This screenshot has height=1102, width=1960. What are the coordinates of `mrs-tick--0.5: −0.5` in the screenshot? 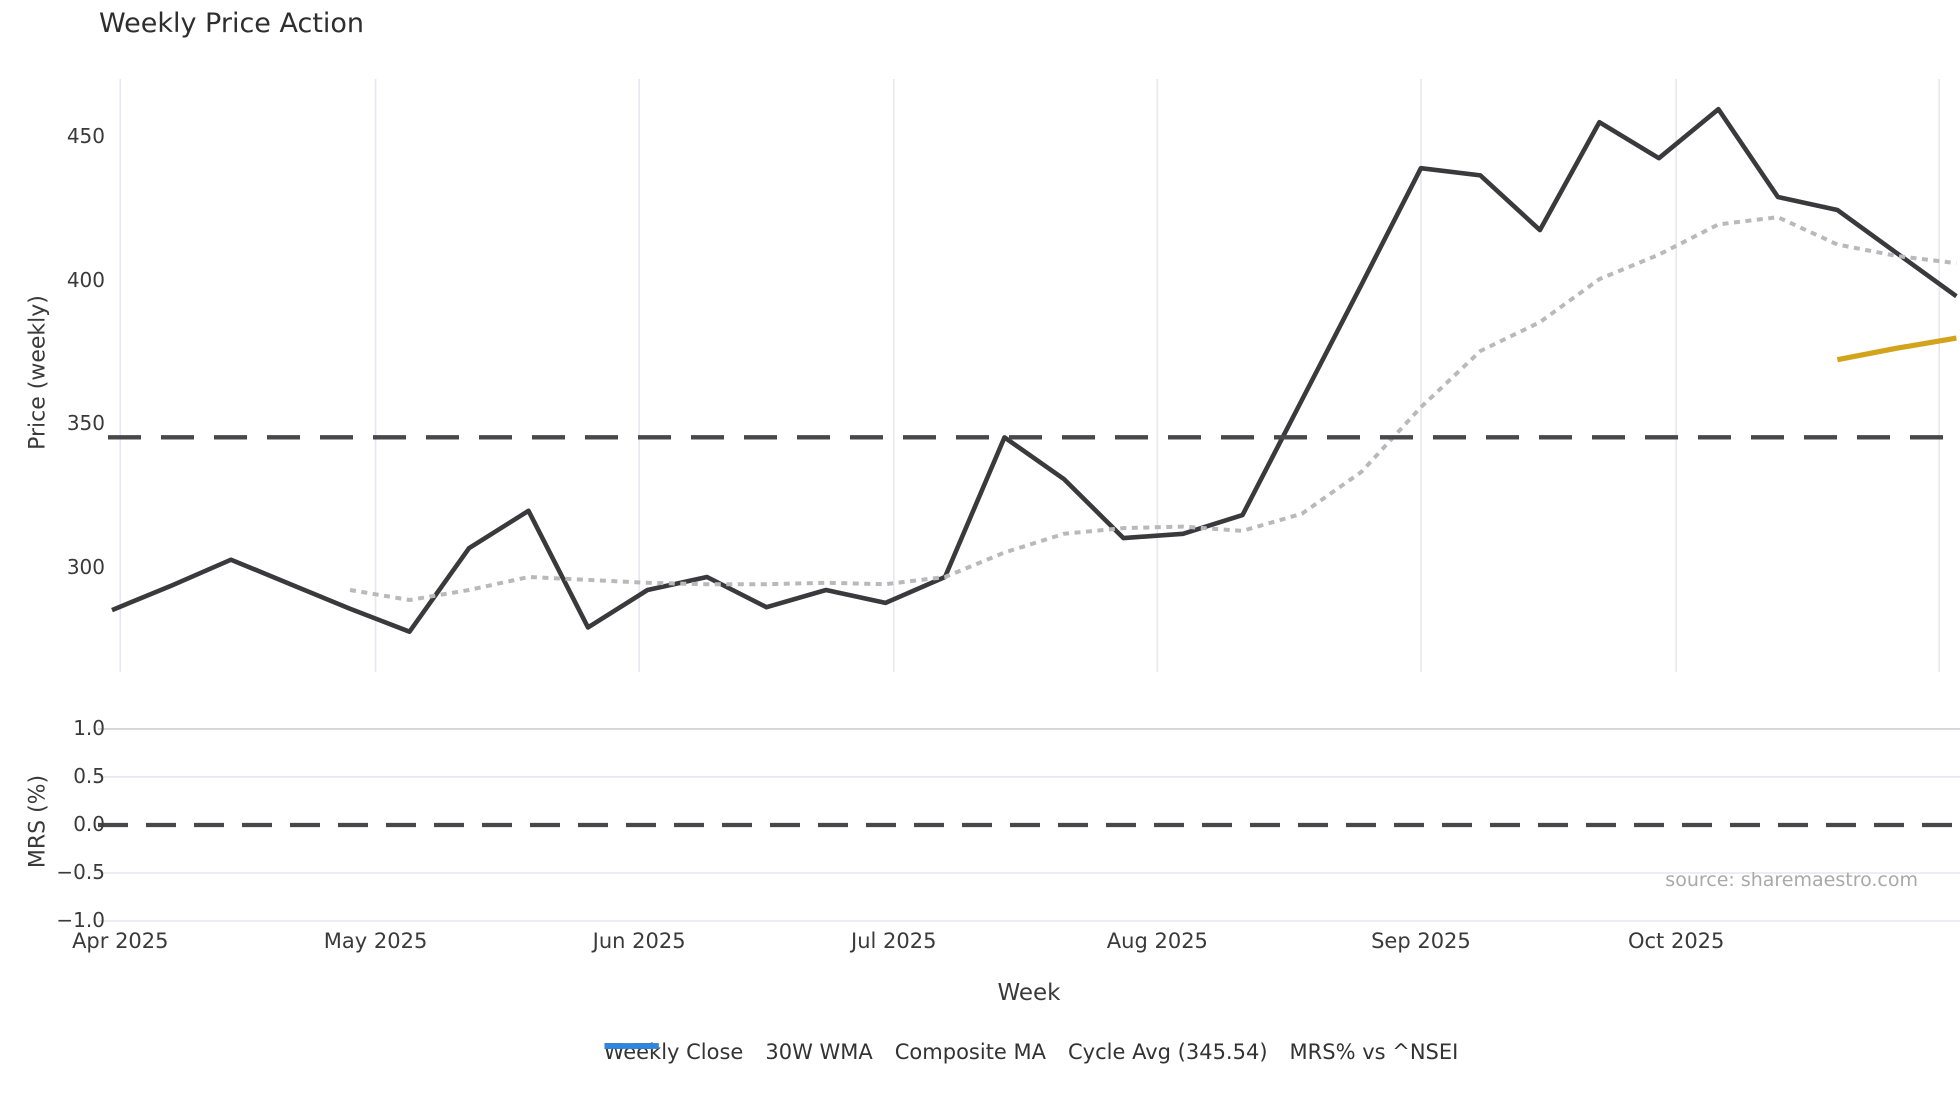 It's located at (80, 871).